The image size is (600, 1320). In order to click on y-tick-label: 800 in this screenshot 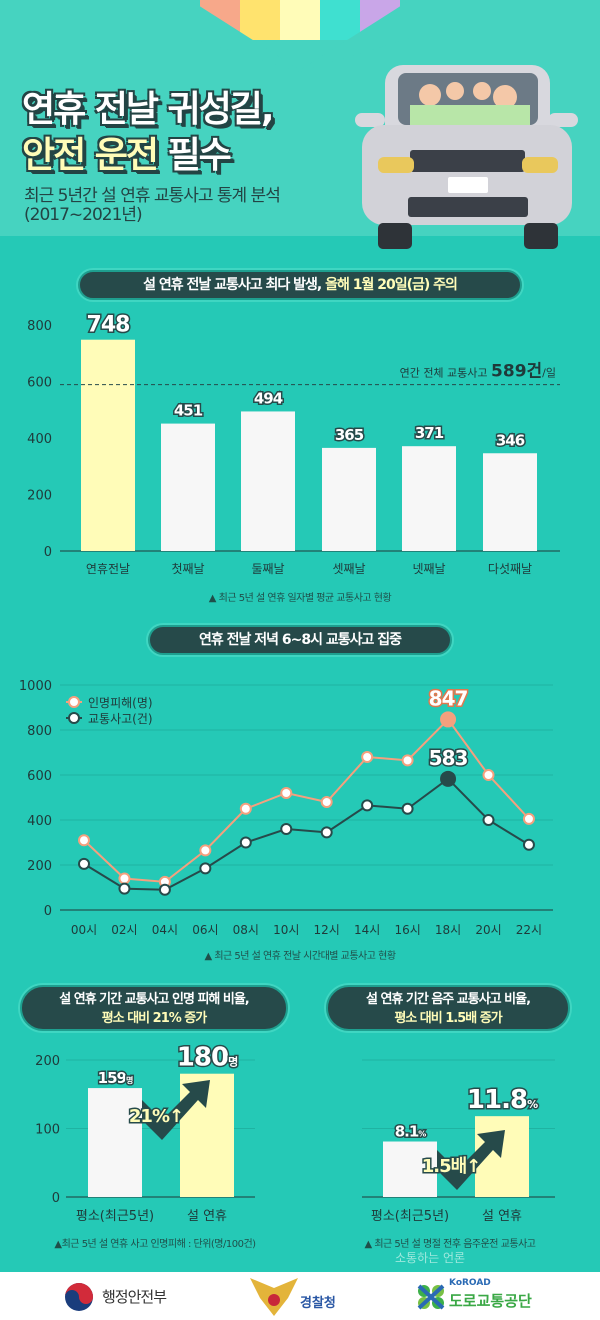, I will do `click(39, 731)`.